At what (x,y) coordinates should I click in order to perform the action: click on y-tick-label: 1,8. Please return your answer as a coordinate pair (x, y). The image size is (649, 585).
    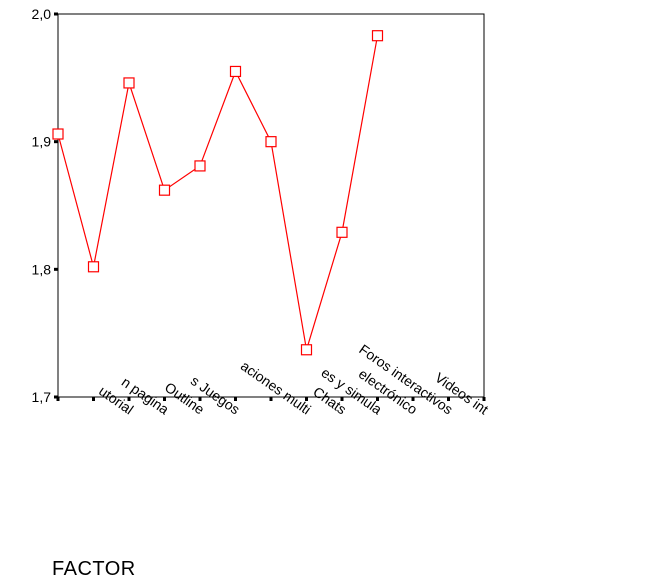
    Looking at the image, I should click on (42, 269).